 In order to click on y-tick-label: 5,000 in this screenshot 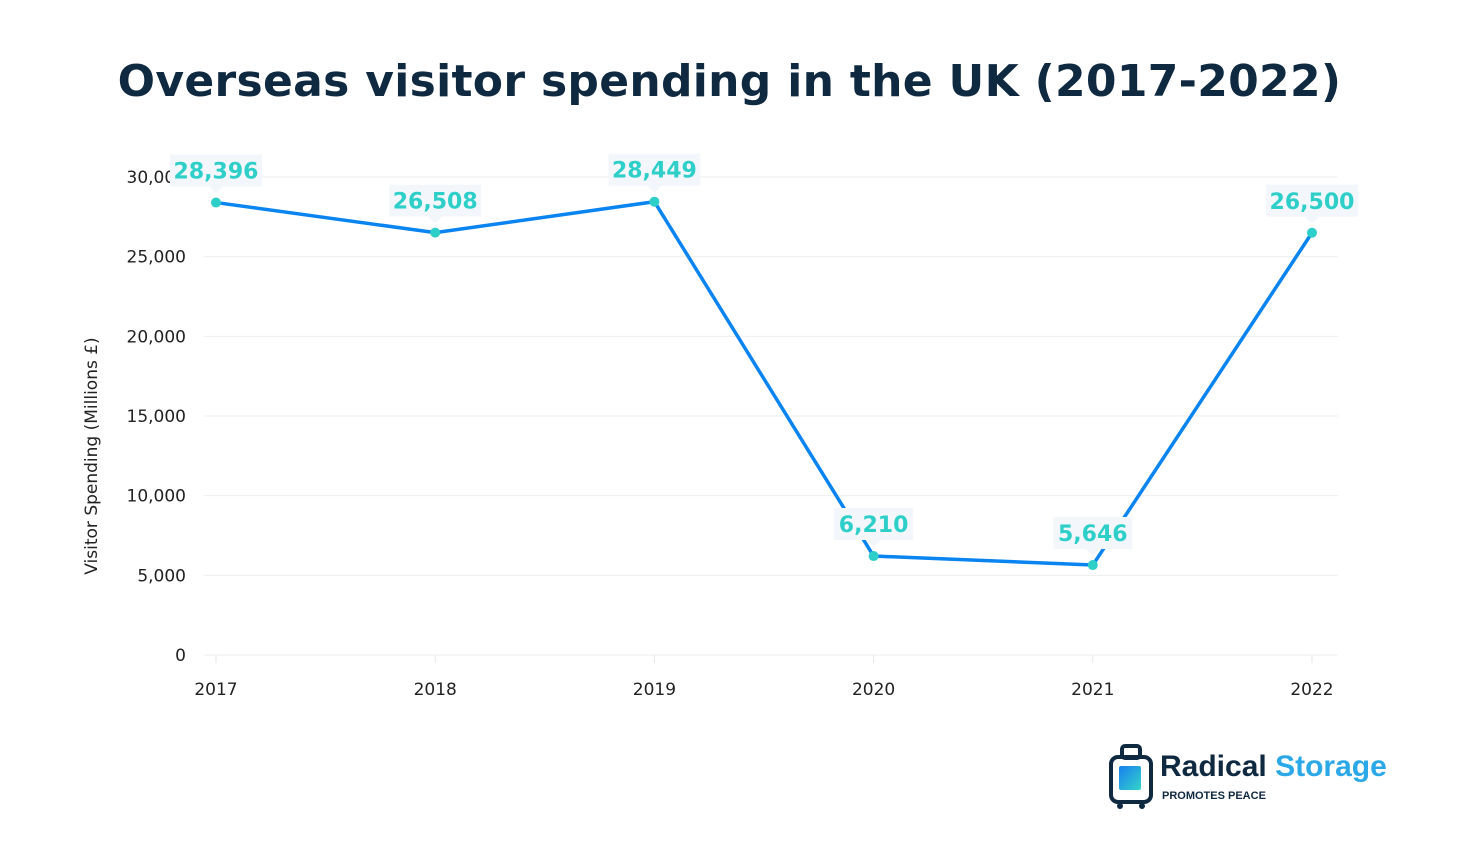, I will do `click(161, 576)`.